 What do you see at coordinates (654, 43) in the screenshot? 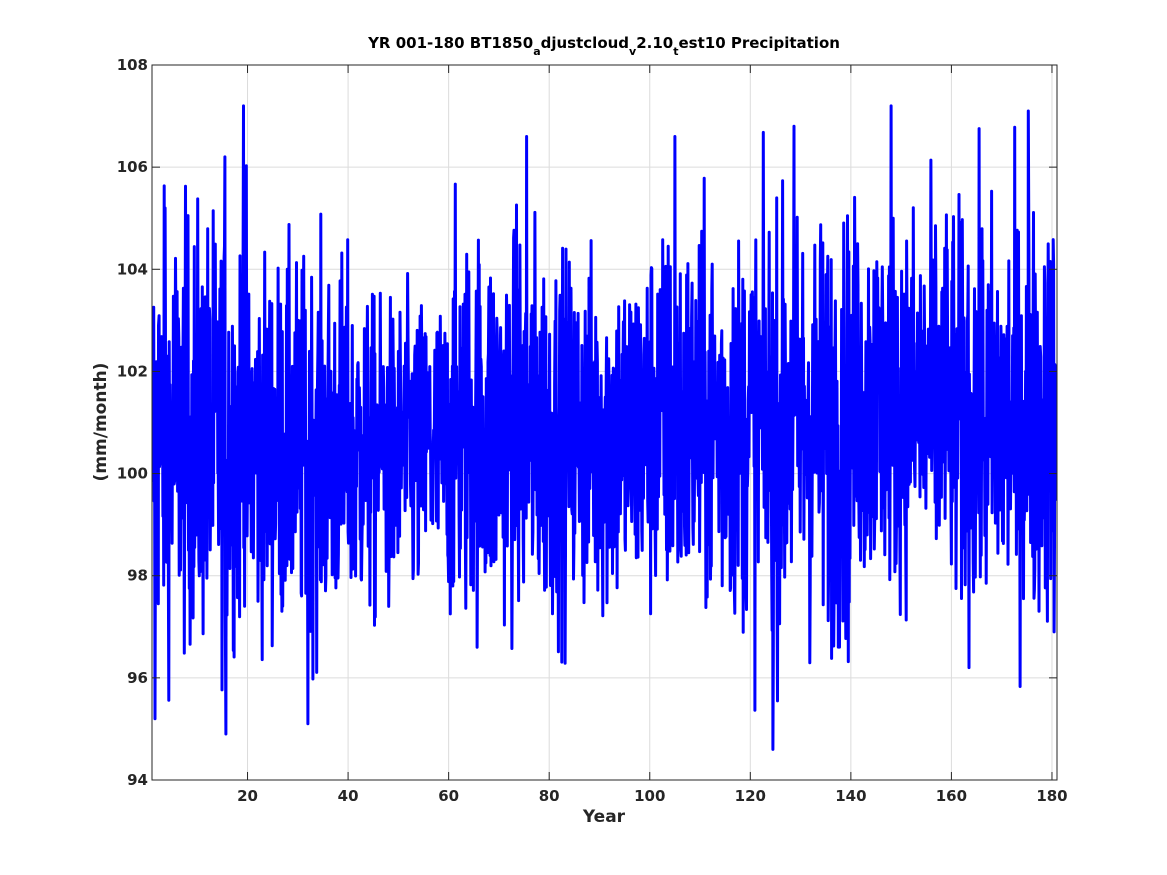
I see `title-part-3: 2.10` at bounding box center [654, 43].